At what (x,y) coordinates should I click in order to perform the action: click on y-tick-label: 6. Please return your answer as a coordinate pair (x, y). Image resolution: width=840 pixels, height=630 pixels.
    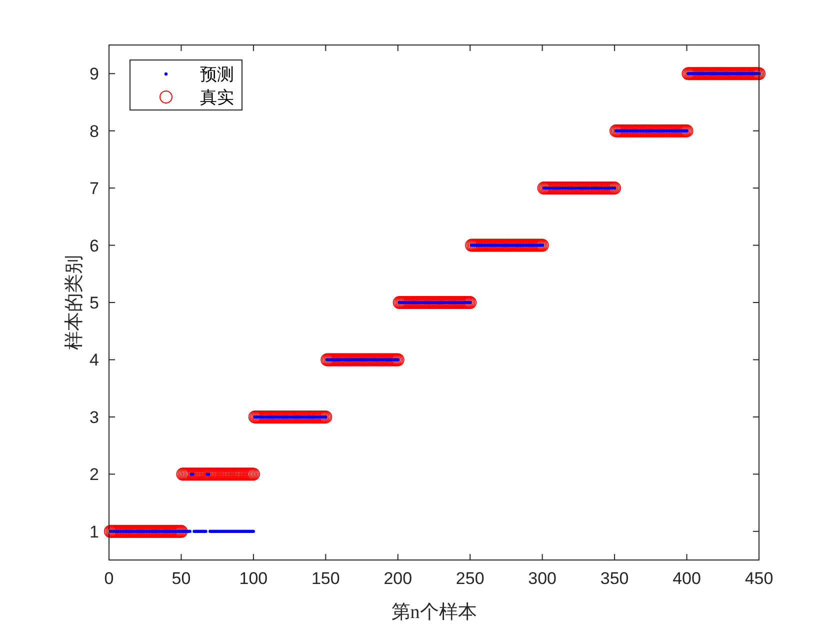
    Looking at the image, I should click on (94, 246).